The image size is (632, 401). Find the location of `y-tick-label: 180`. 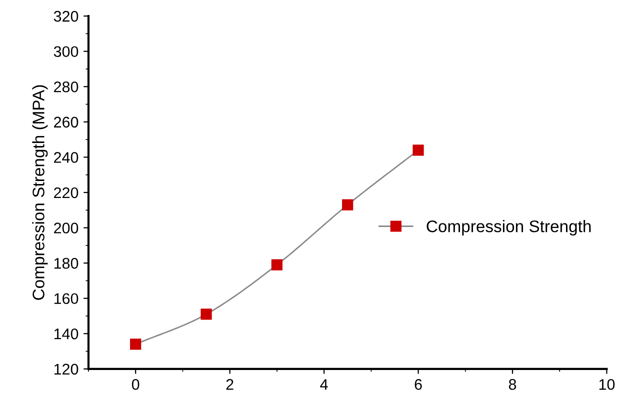

y-tick-label: 180 is located at coordinates (66, 263).